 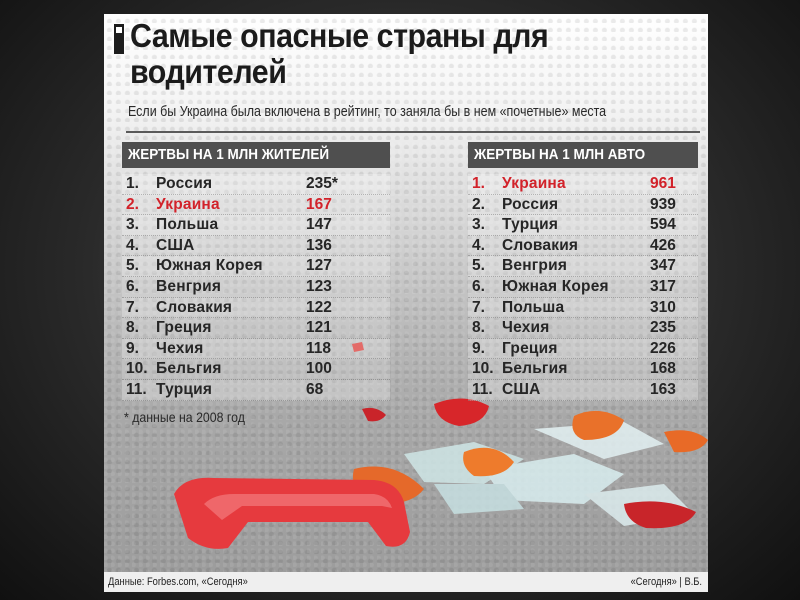 I want to click on row-value: 347, so click(x=663, y=266).